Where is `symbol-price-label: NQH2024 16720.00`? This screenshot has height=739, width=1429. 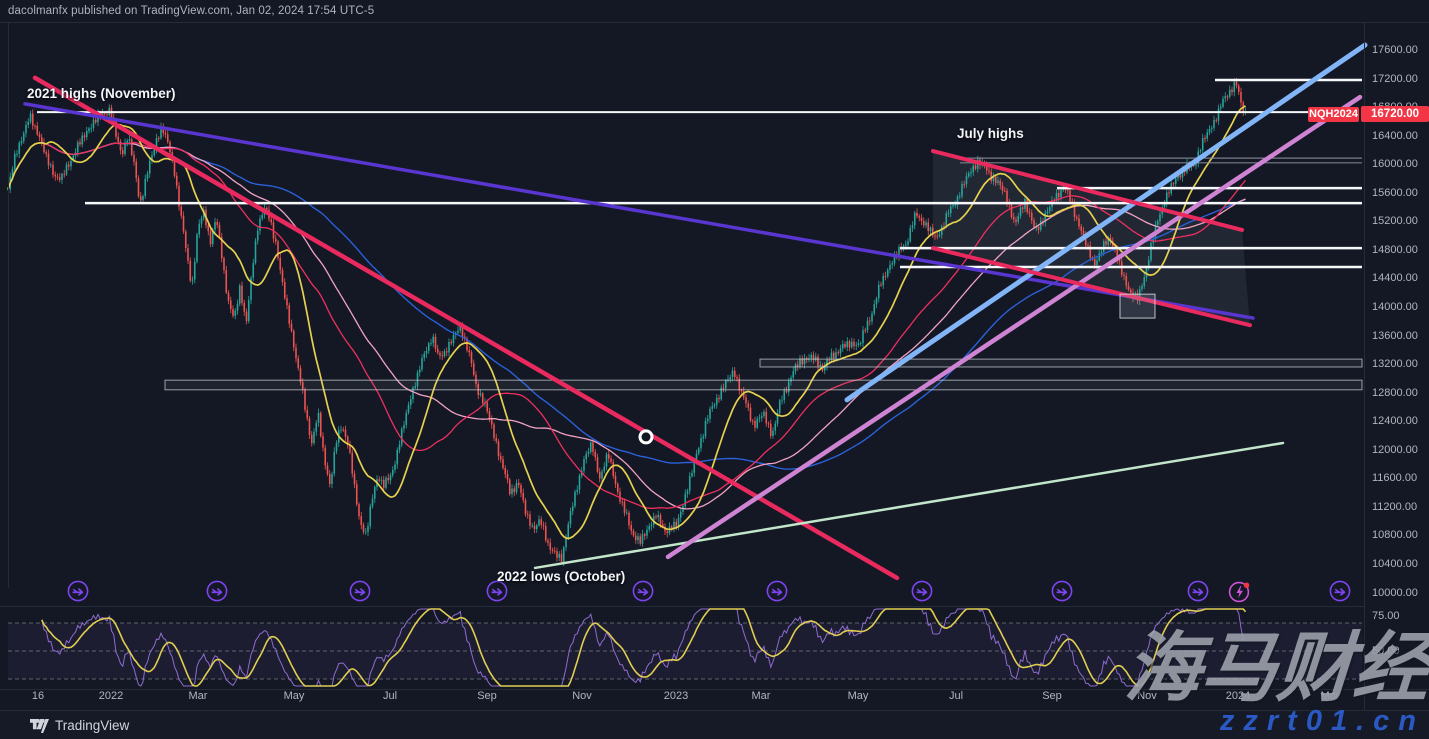
symbol-price-label: NQH2024 16720.00 is located at coordinates (1368, 114).